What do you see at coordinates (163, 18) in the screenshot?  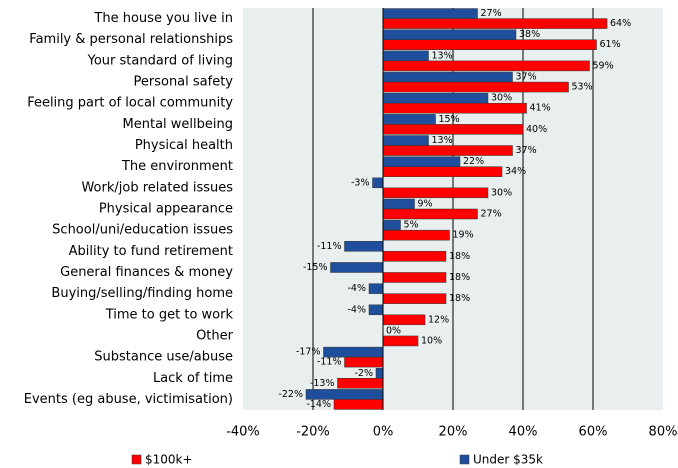 I see `category-label: The house you live in` at bounding box center [163, 18].